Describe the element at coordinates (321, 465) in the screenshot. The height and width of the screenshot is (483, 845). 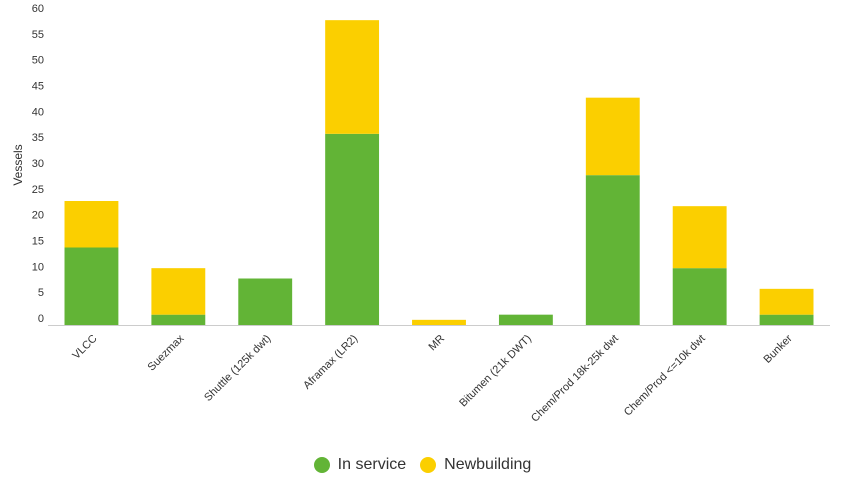
I see `legend-swatch-in-service` at that location.